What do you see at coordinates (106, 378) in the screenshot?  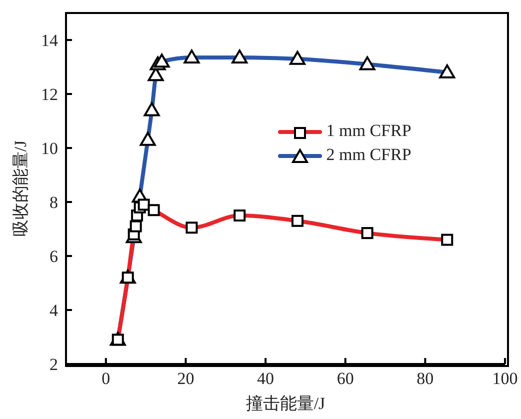 I see `x-tick-label: 0` at bounding box center [106, 378].